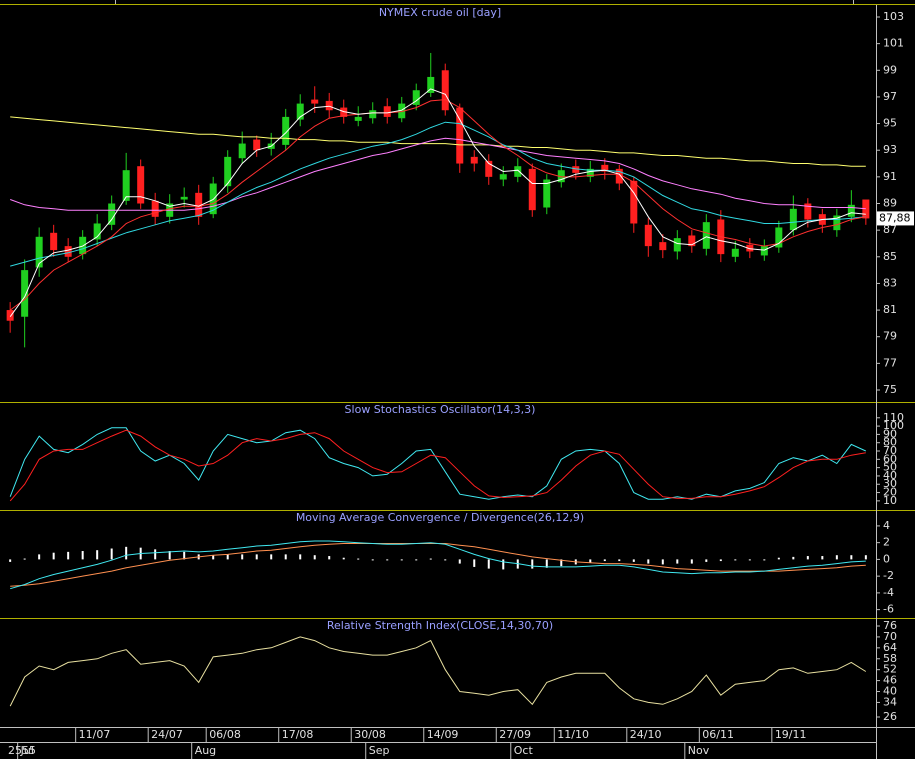  What do you see at coordinates (888, 575) in the screenshot?
I see `y-tick-label: -2` at bounding box center [888, 575].